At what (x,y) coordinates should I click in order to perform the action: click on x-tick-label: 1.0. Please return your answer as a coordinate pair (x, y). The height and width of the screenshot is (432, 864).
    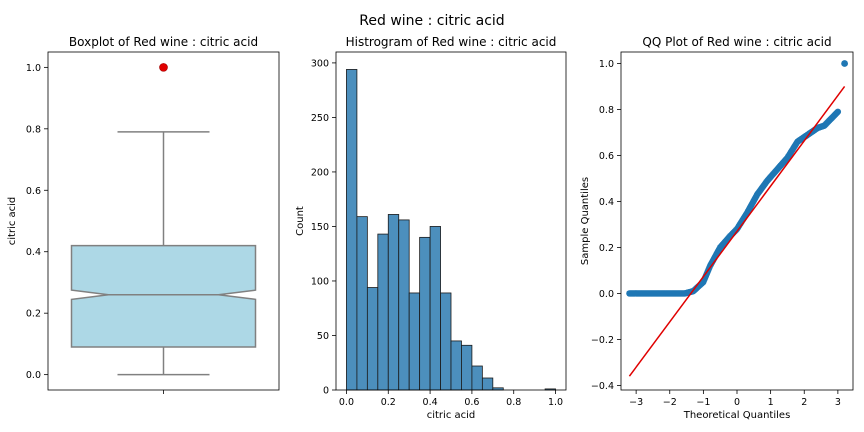
    Looking at the image, I should click on (555, 402).